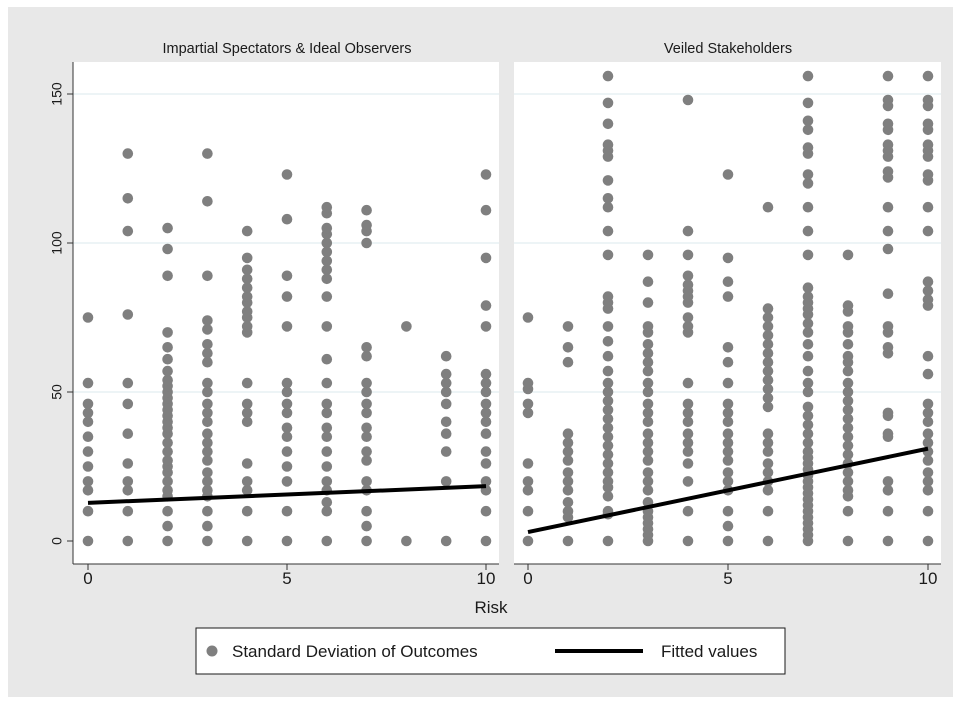  What do you see at coordinates (287, 494) in the screenshot?
I see `fit-line-left` at bounding box center [287, 494].